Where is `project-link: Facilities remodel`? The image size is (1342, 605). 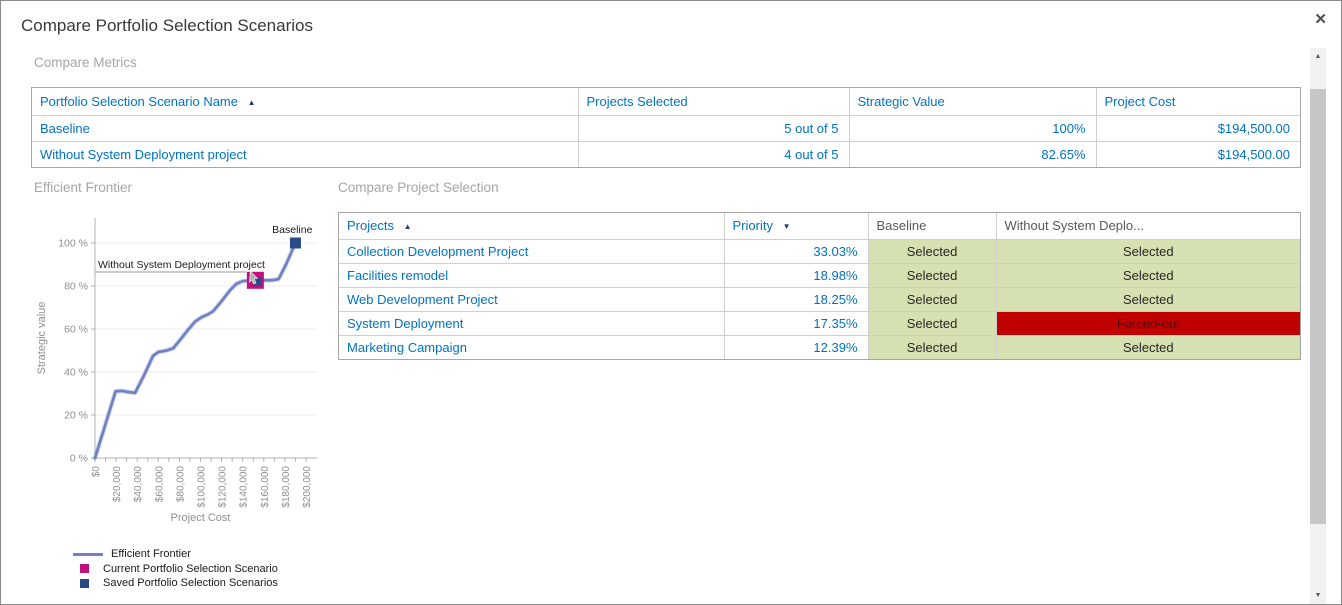
project-link: Facilities remodel is located at coordinates (532, 275).